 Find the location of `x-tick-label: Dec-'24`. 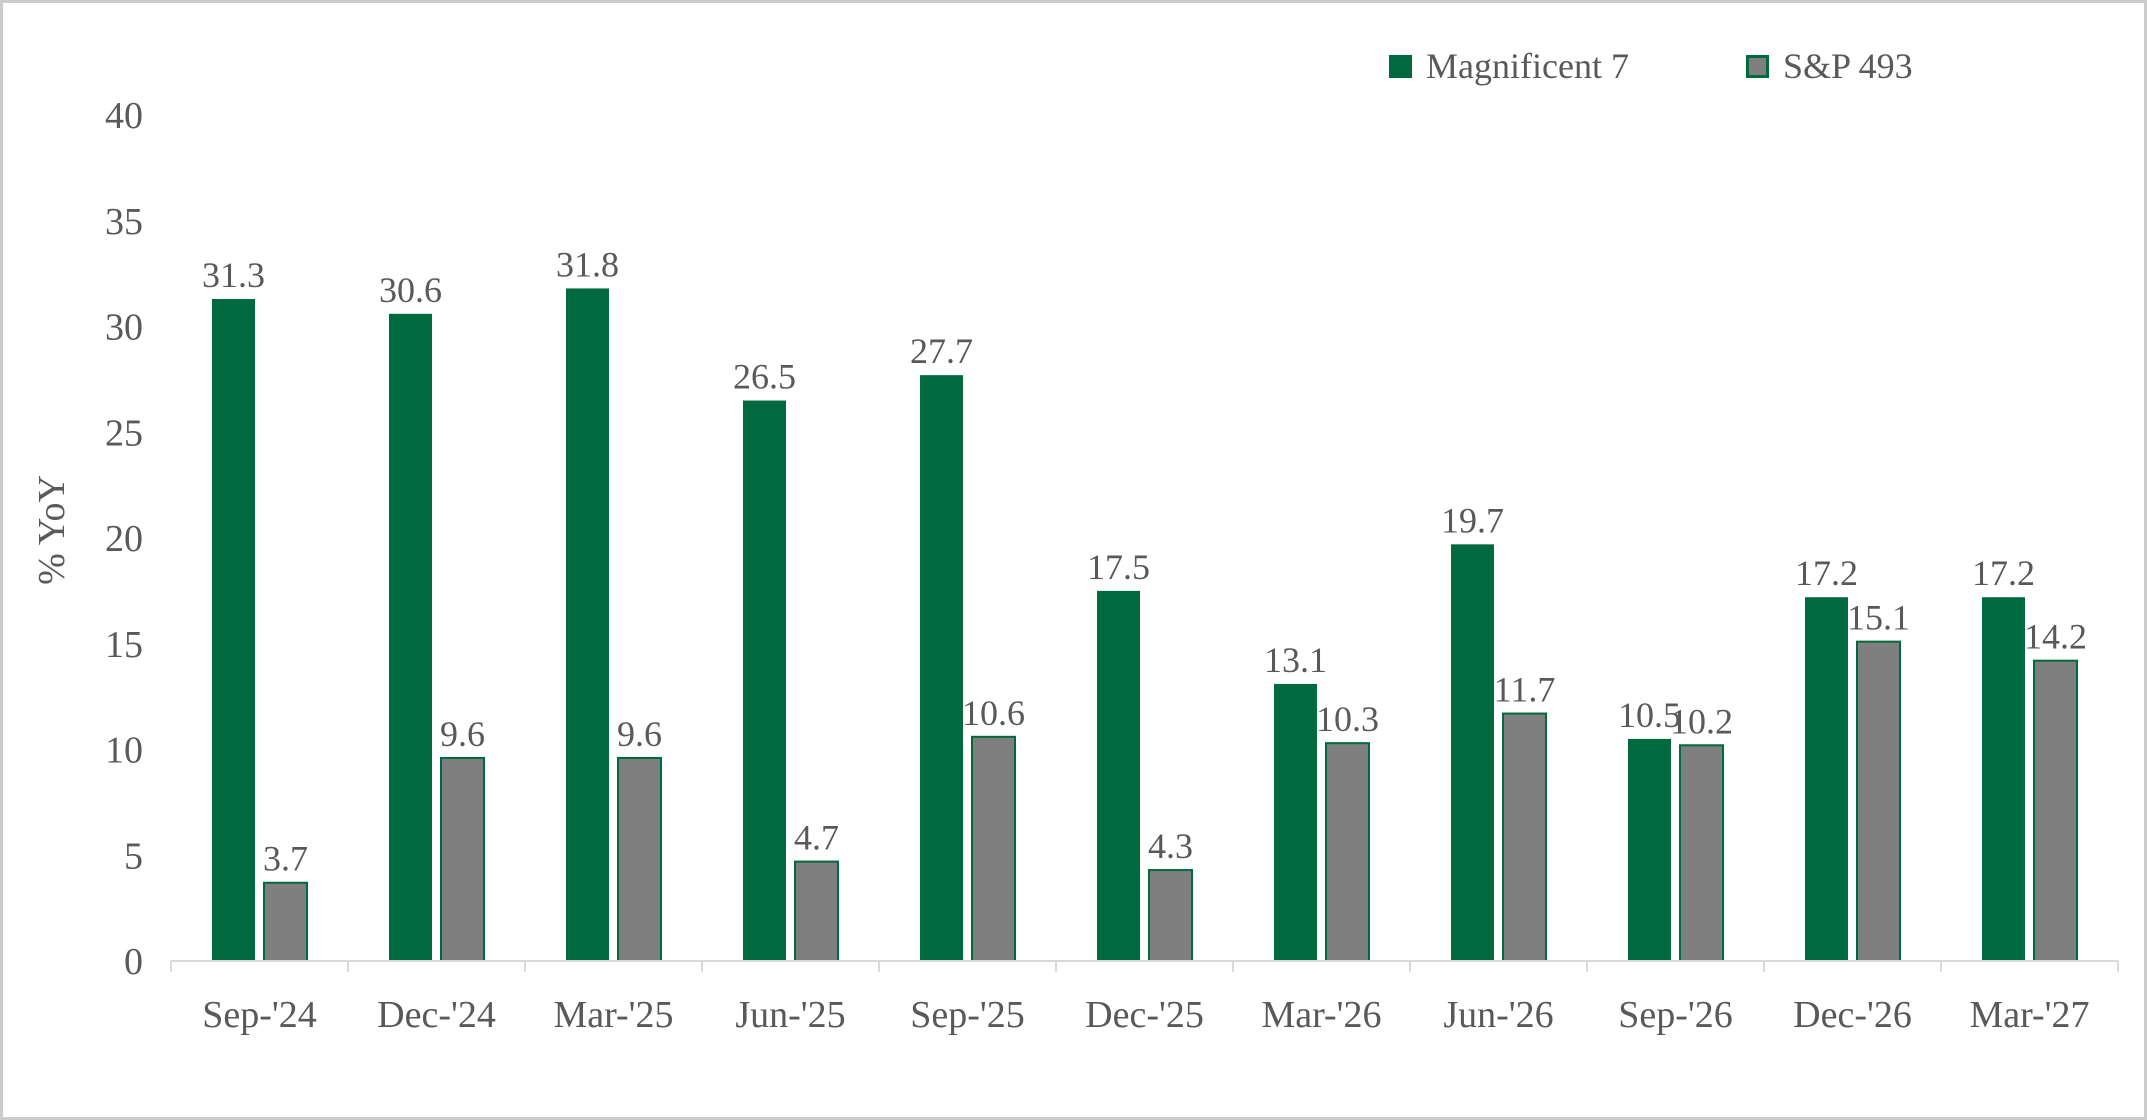

x-tick-label: Dec-'24 is located at coordinates (436, 1015).